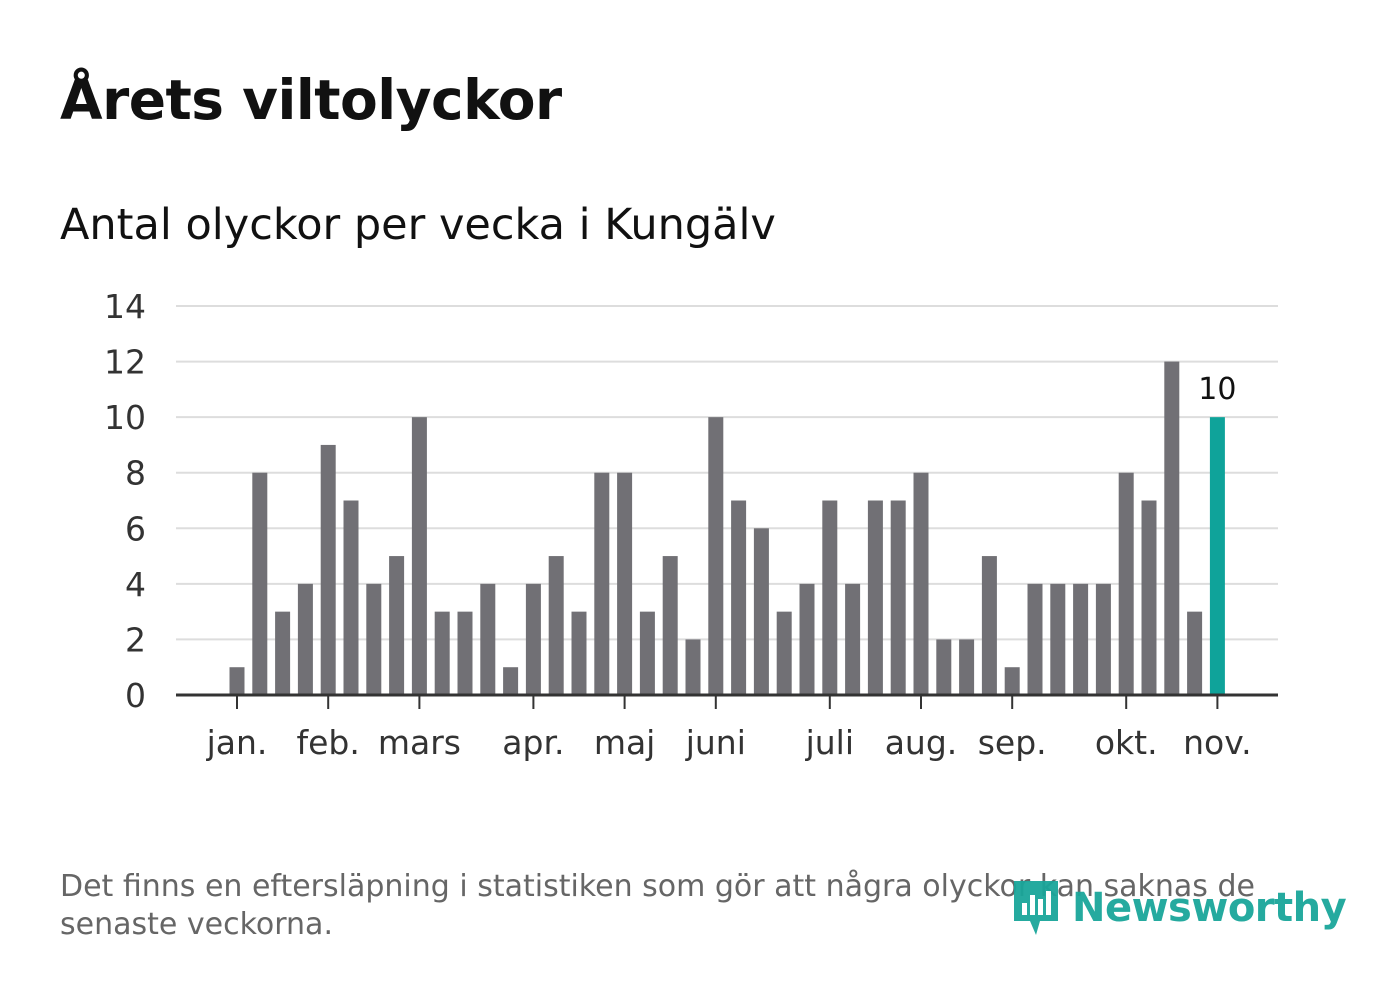  I want to click on chart-title: Årets viltolyckor, so click(311, 100).